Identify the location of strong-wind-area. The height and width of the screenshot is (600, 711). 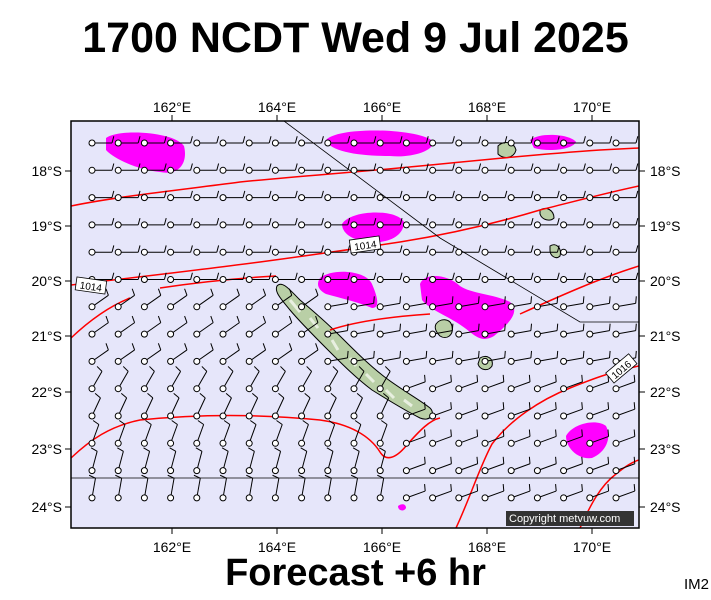
(467, 307).